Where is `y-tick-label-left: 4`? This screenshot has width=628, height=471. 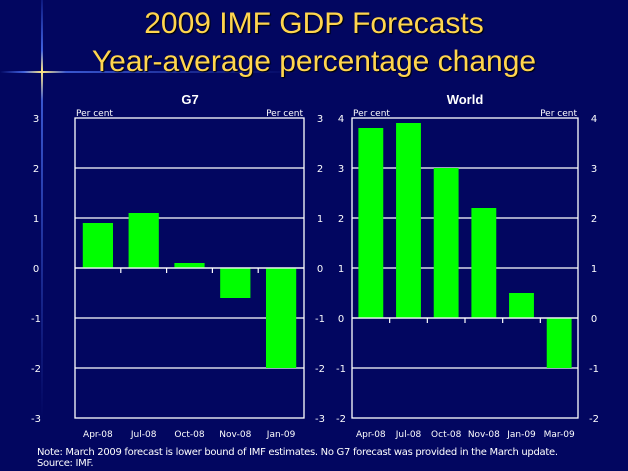 y-tick-label-left: 4 is located at coordinates (341, 119).